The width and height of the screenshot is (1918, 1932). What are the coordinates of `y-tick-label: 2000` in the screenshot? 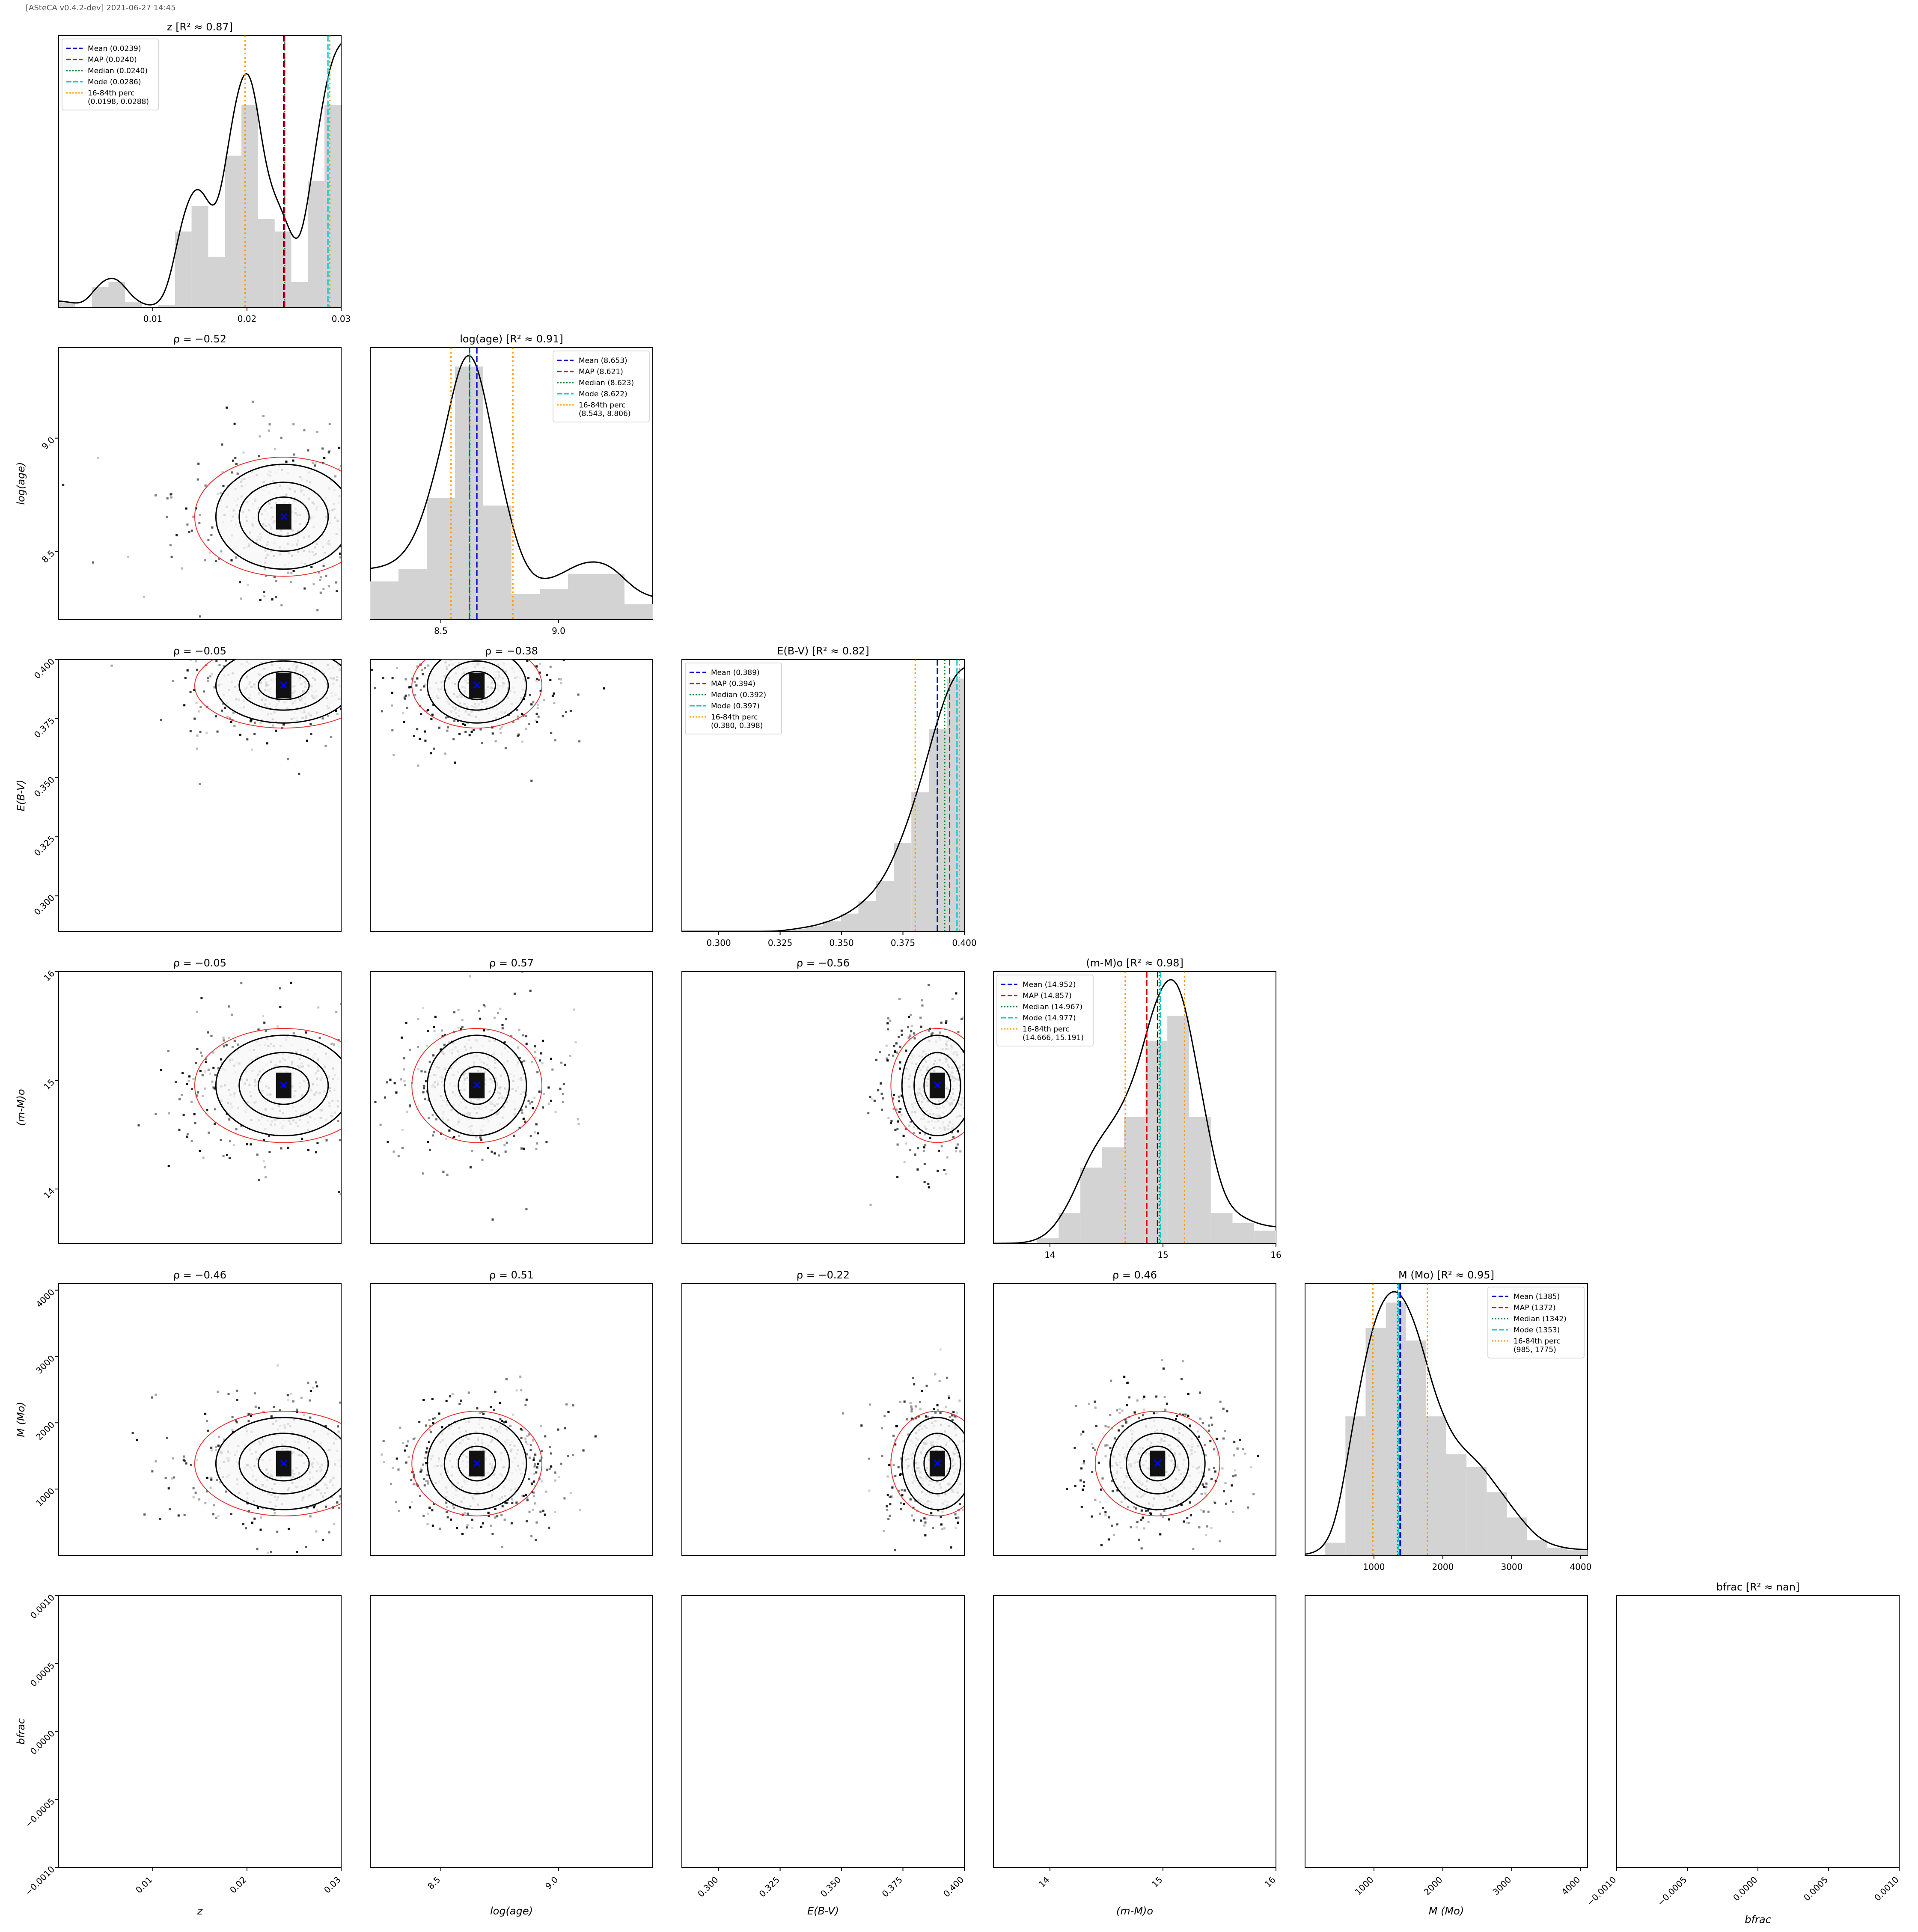 It's located at (45, 1430).